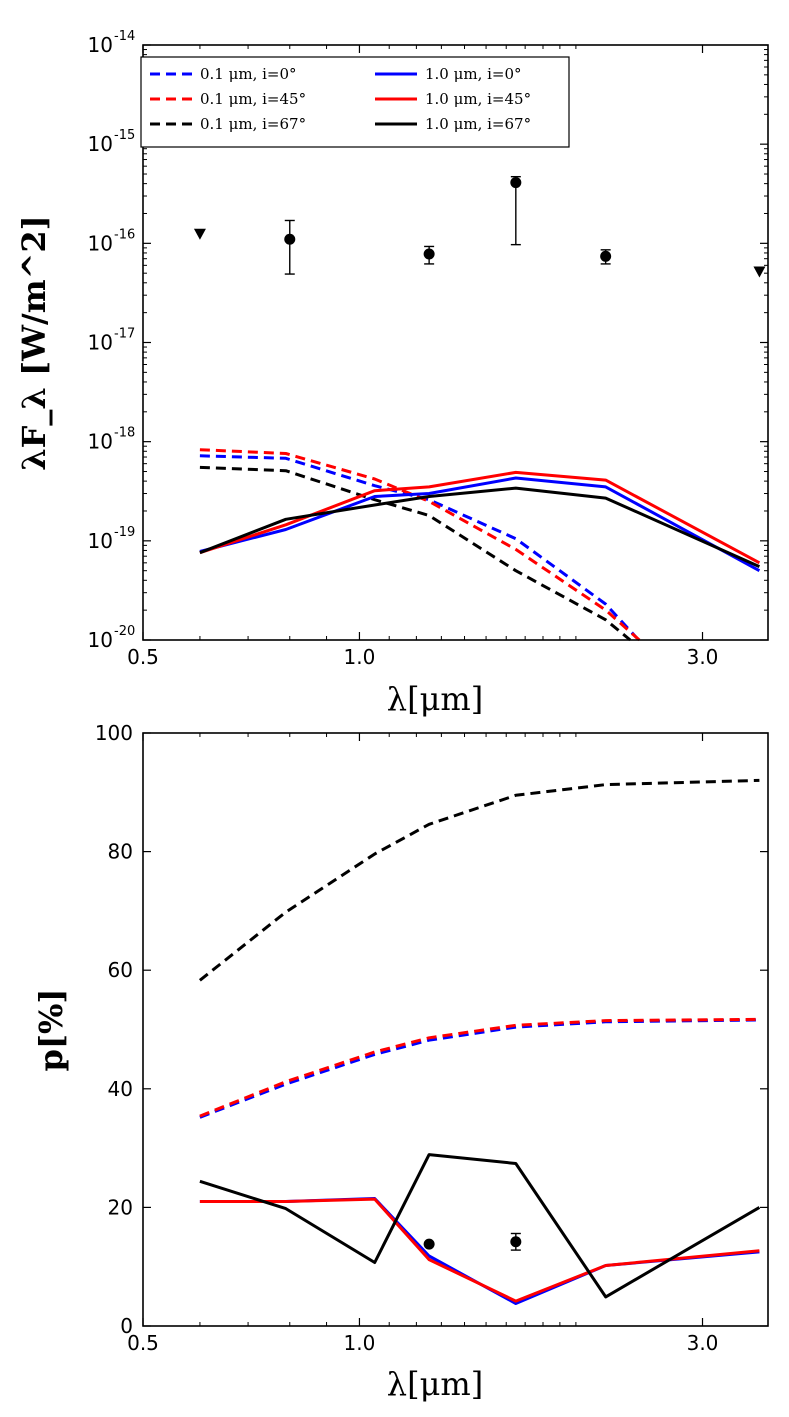  I want to click on polarization-y-tick-label: 100, so click(114, 733).